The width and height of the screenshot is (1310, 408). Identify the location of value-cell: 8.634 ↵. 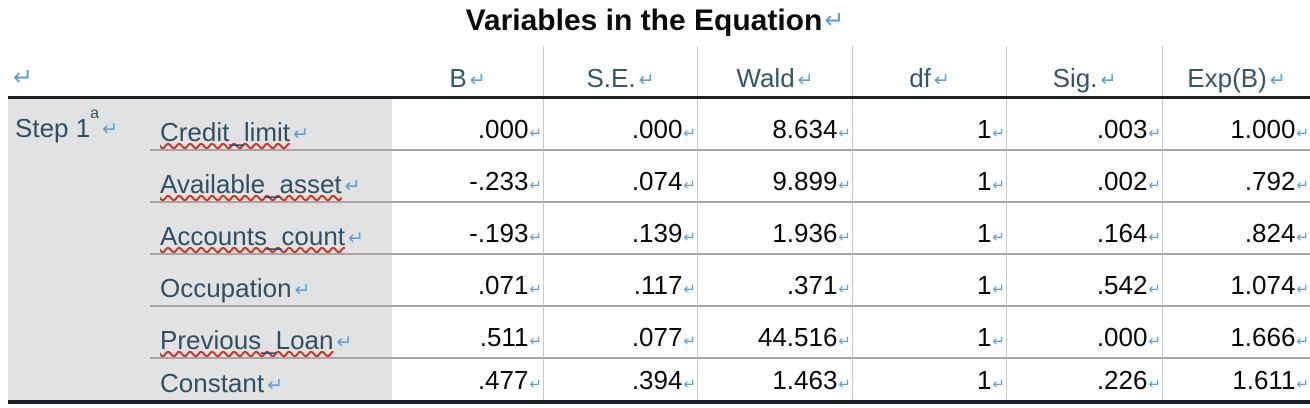
(774, 125).